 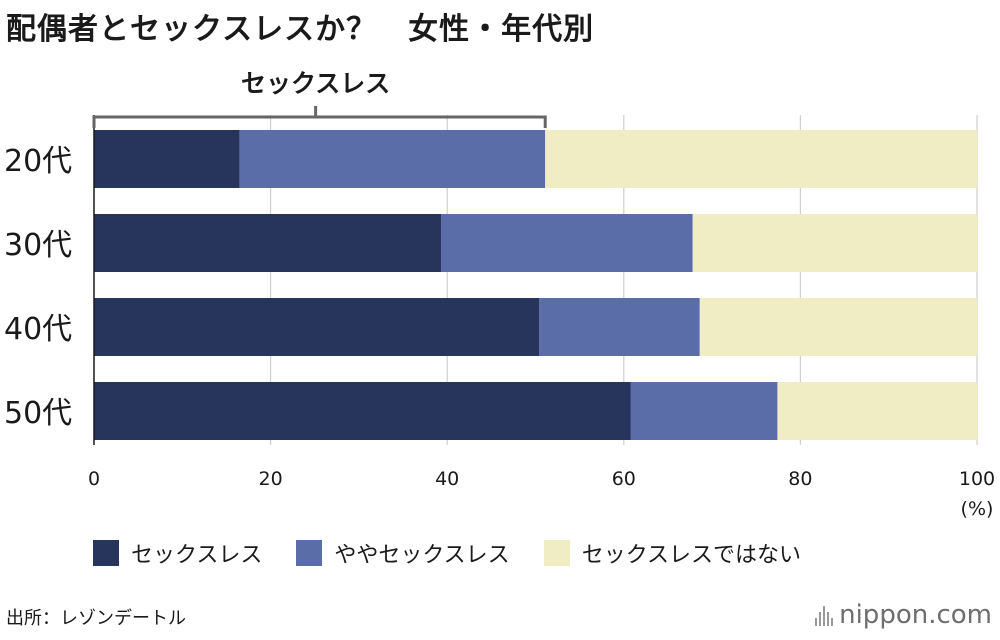 I want to click on bar-50代-セックスレスではない, so click(x=877, y=411).